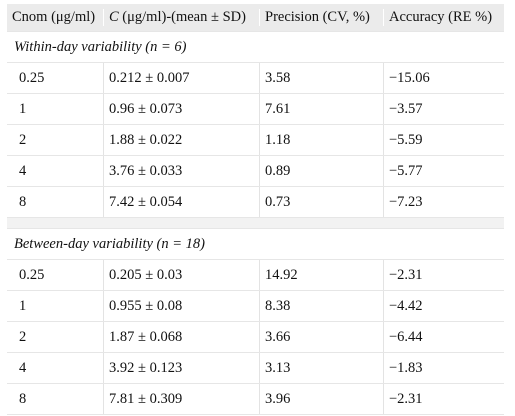 This screenshot has width=515, height=416. I want to click on cell-concentration: 7.81 ± 0.309, so click(181, 399).